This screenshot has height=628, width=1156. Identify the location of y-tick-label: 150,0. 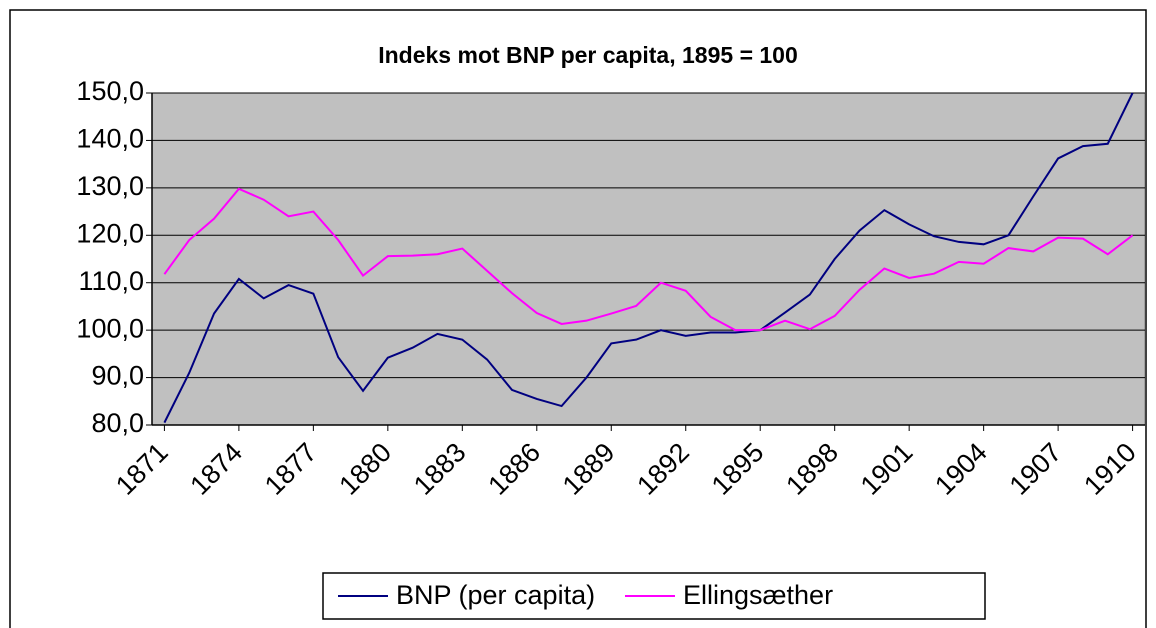
(110, 91).